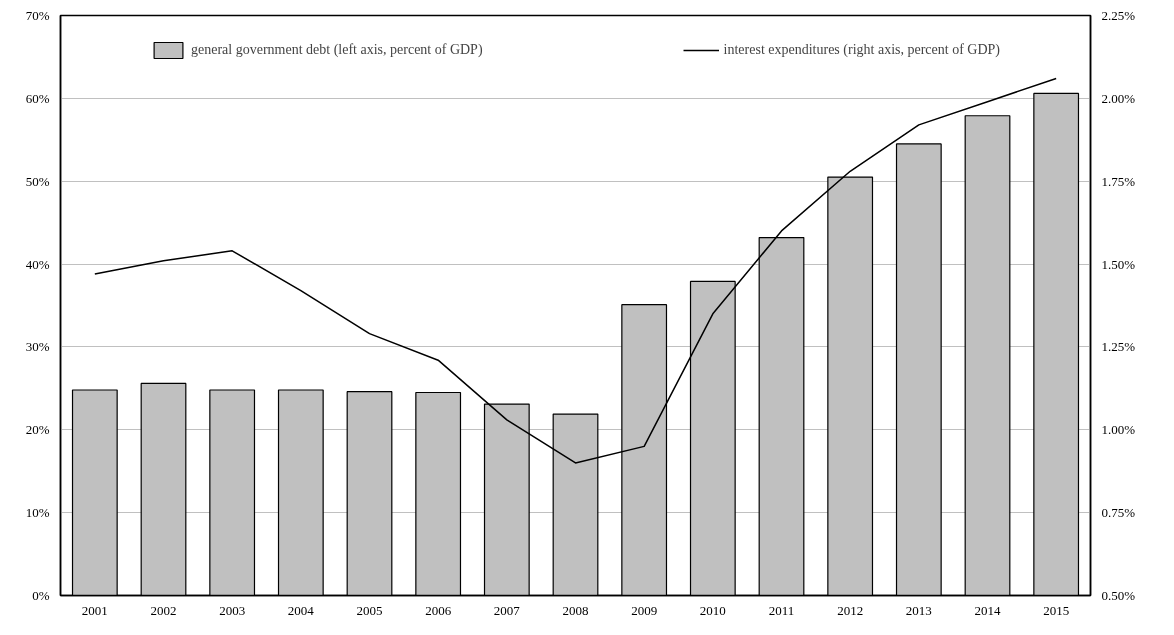 The width and height of the screenshot is (1174, 635). Describe the element at coordinates (918, 610) in the screenshot. I see `x-tick-label: 2013` at that location.